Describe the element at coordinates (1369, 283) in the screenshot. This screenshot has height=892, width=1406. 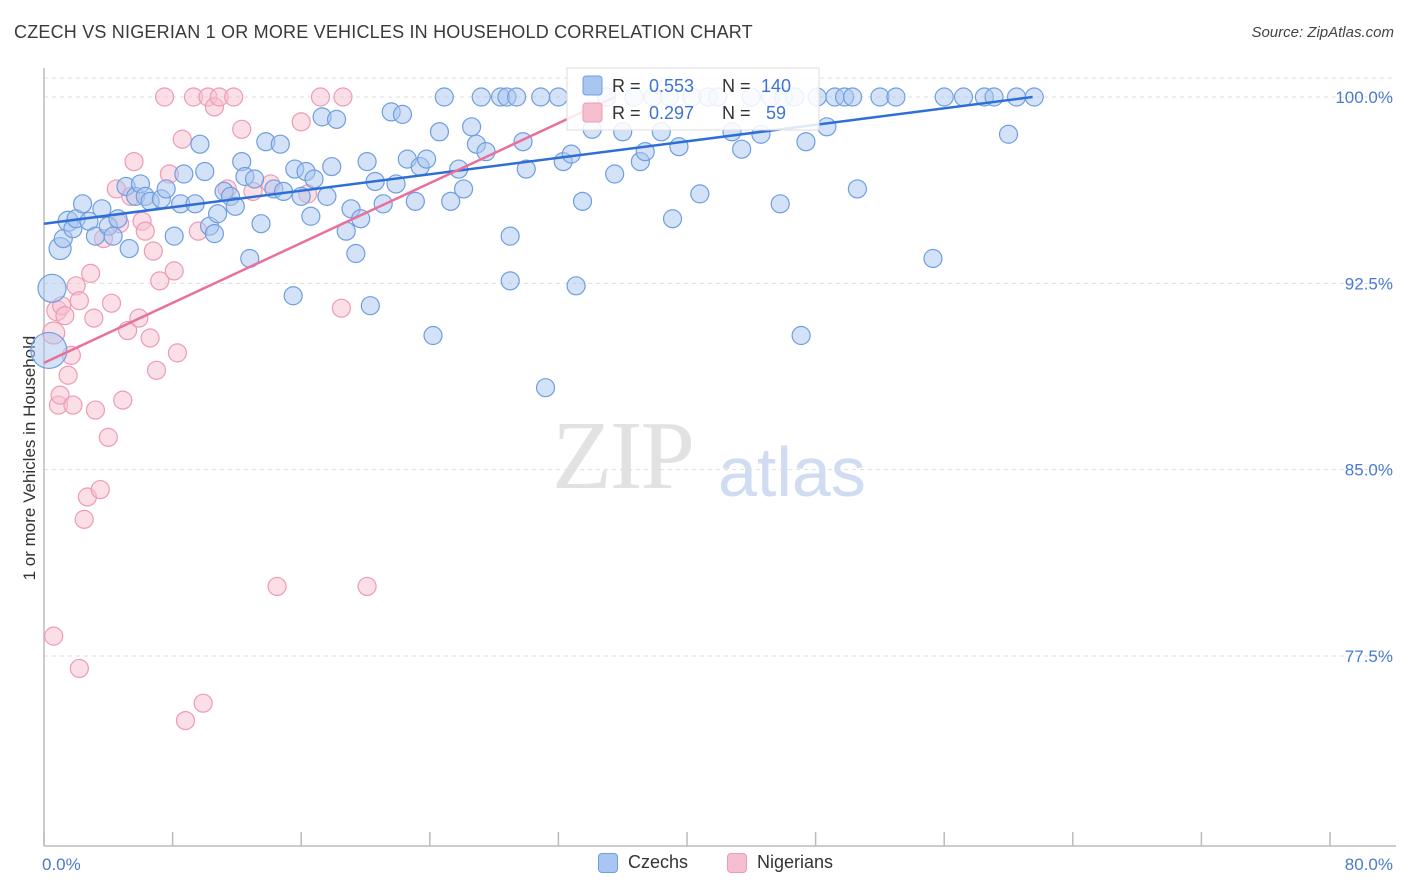
I see `y-tick-label: 92.5%` at that location.